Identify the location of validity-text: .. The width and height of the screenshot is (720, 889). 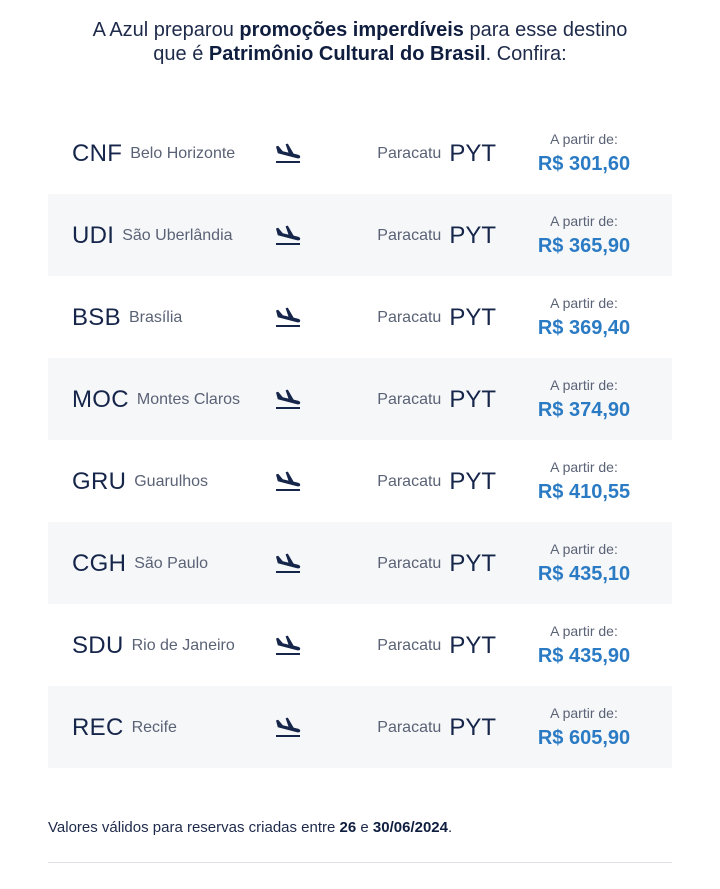
(450, 827).